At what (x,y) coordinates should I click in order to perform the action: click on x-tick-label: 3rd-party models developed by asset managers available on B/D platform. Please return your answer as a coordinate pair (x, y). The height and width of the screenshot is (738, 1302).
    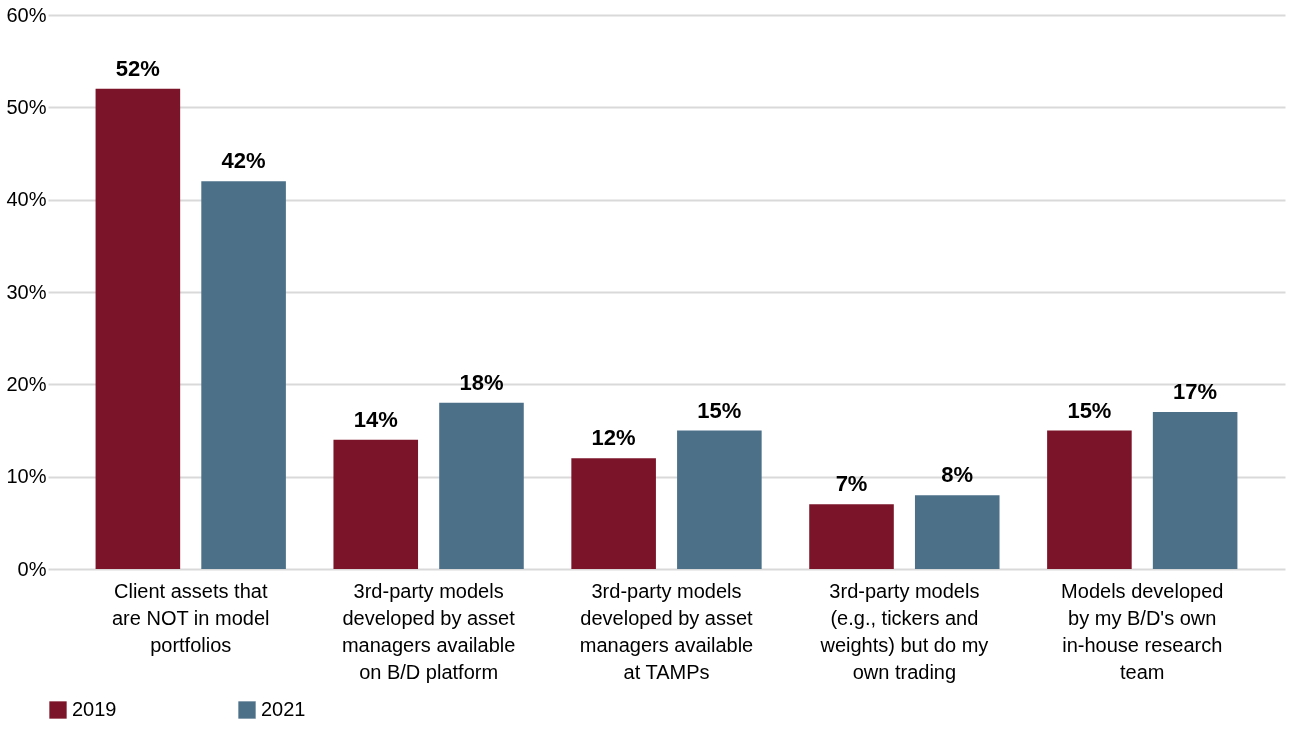
    Looking at the image, I should click on (428, 631).